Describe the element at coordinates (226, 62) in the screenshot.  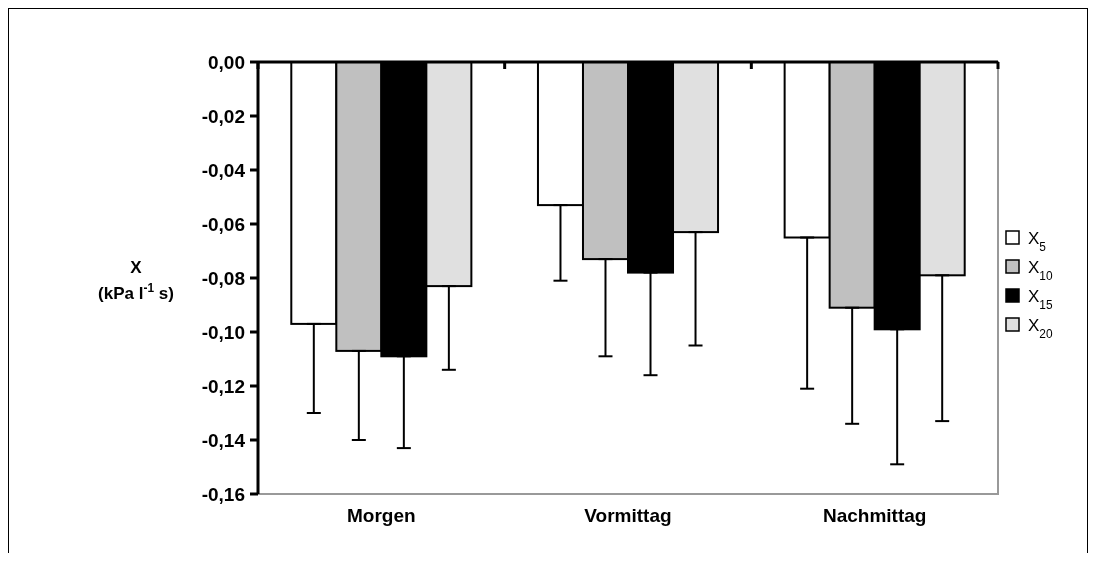
I see `y-tick-label: 0,00` at that location.